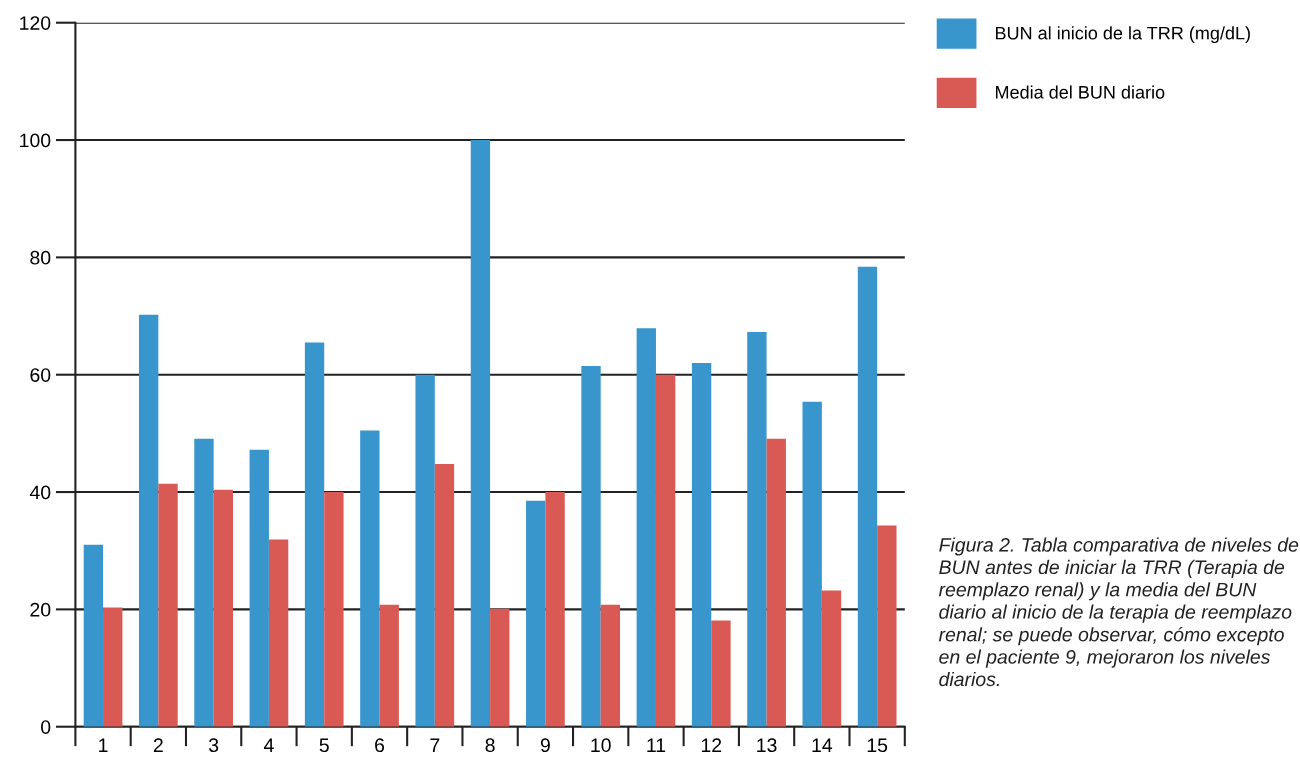  Describe the element at coordinates (40, 375) in the screenshot. I see `y-tick-label: 60` at that location.